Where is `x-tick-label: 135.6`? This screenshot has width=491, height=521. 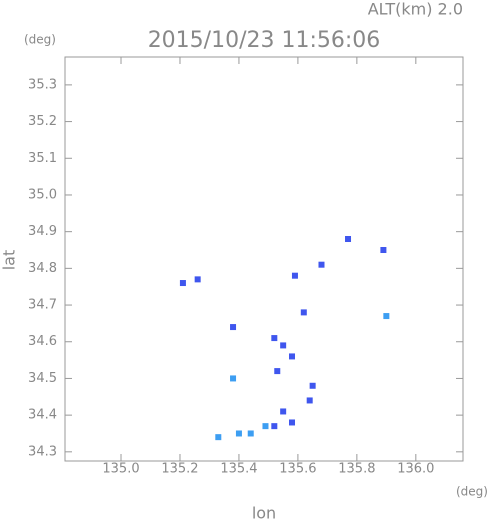 x-tick-label: 135.6 is located at coordinates (297, 469).